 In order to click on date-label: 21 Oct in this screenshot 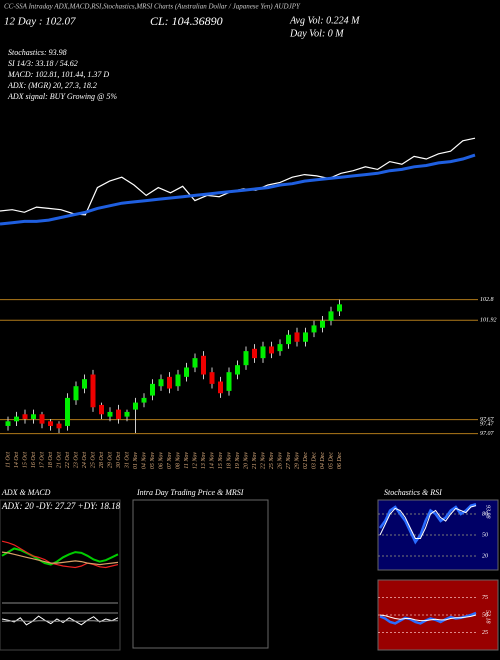, I will do `click(59, 460)`.